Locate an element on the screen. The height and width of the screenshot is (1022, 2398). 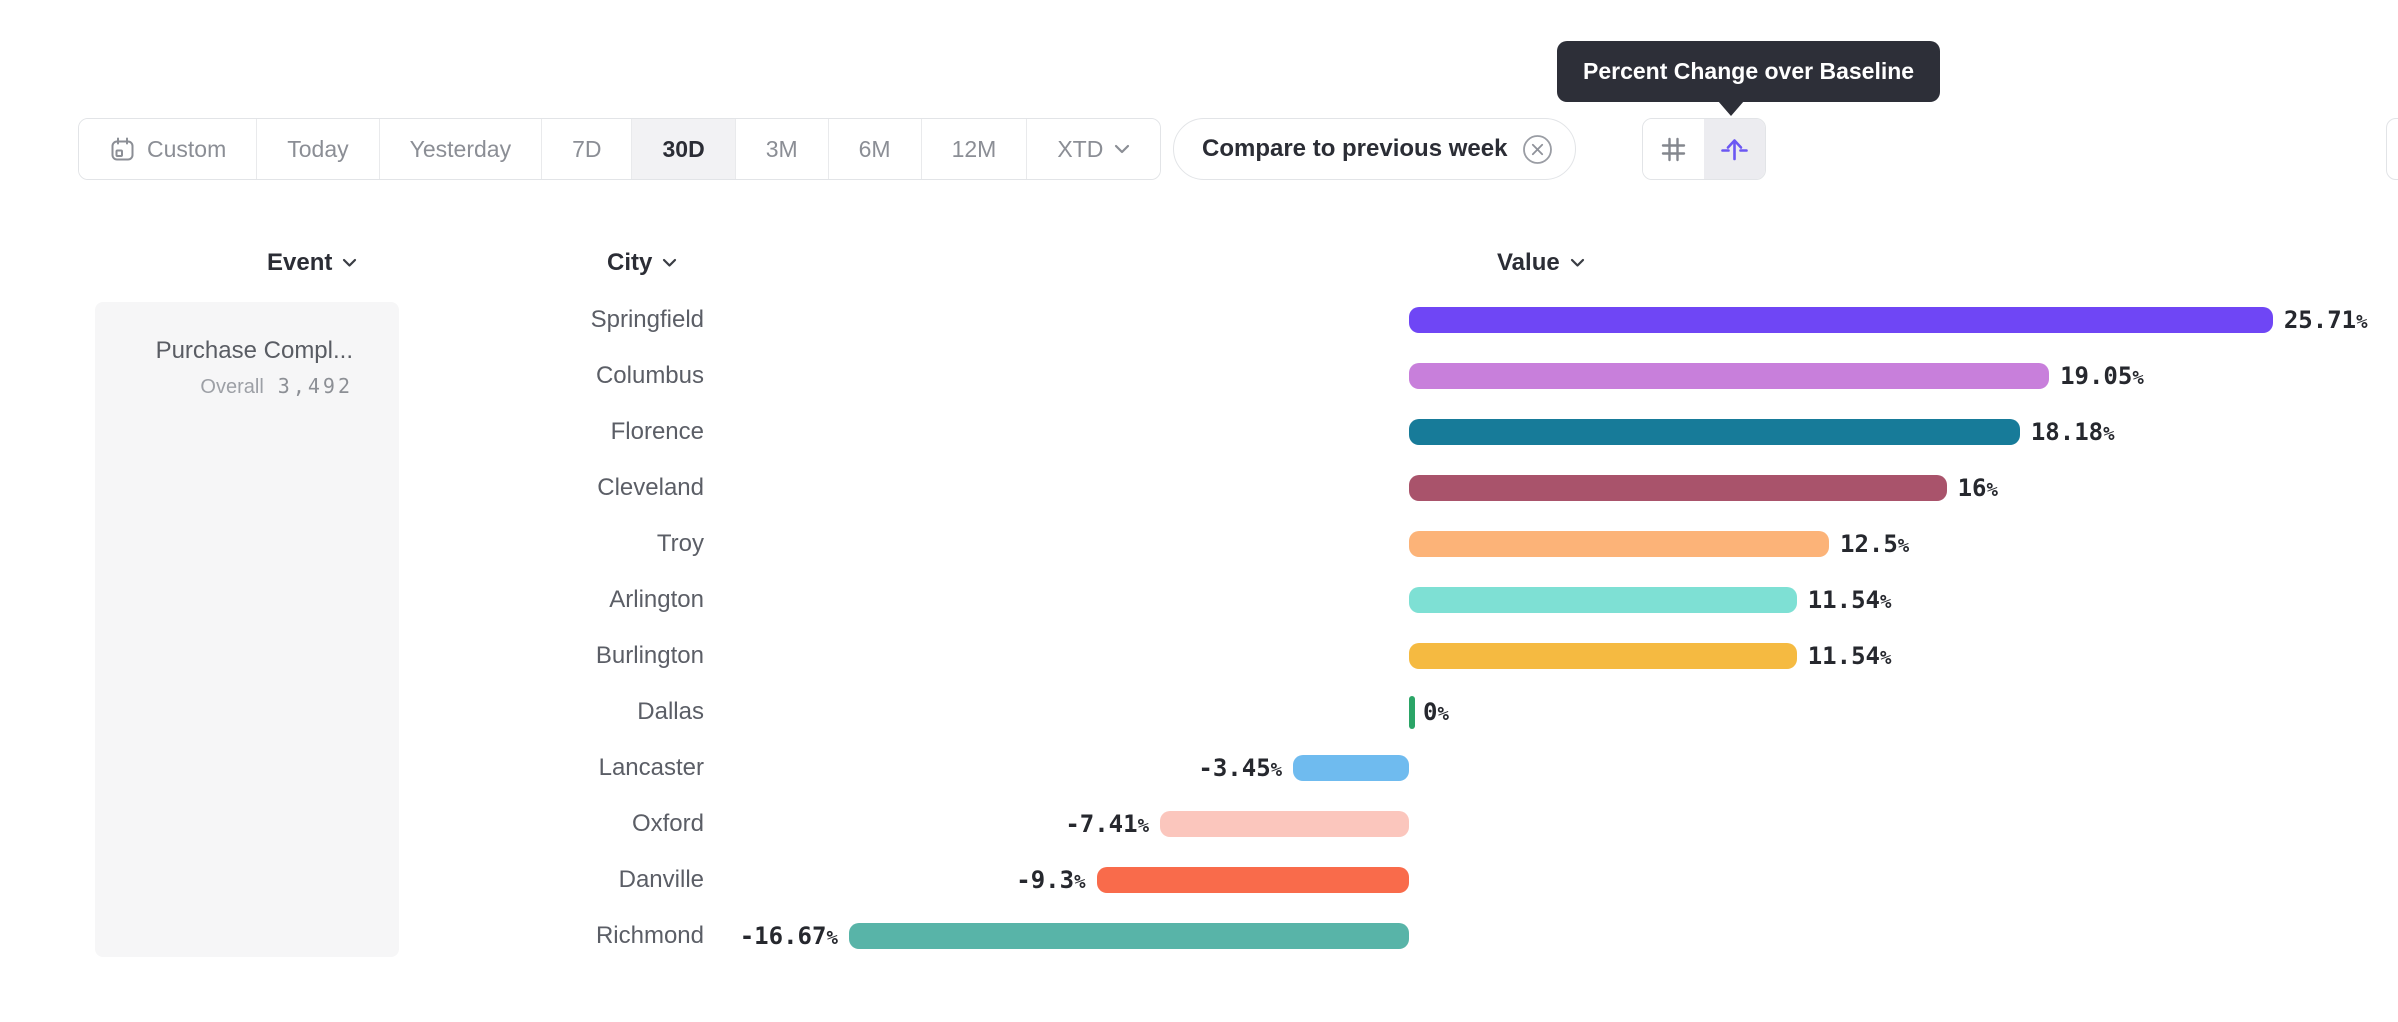
city-label: Richmond is located at coordinates (649, 935).